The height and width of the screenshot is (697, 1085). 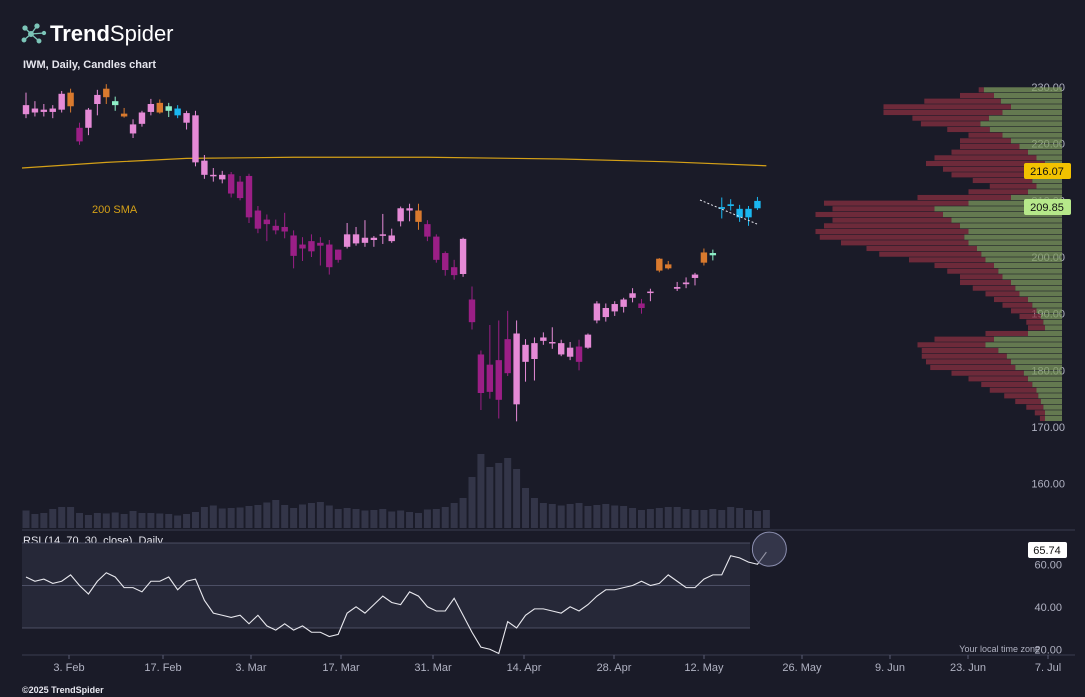 I want to click on rsi-line, so click(x=396, y=603).